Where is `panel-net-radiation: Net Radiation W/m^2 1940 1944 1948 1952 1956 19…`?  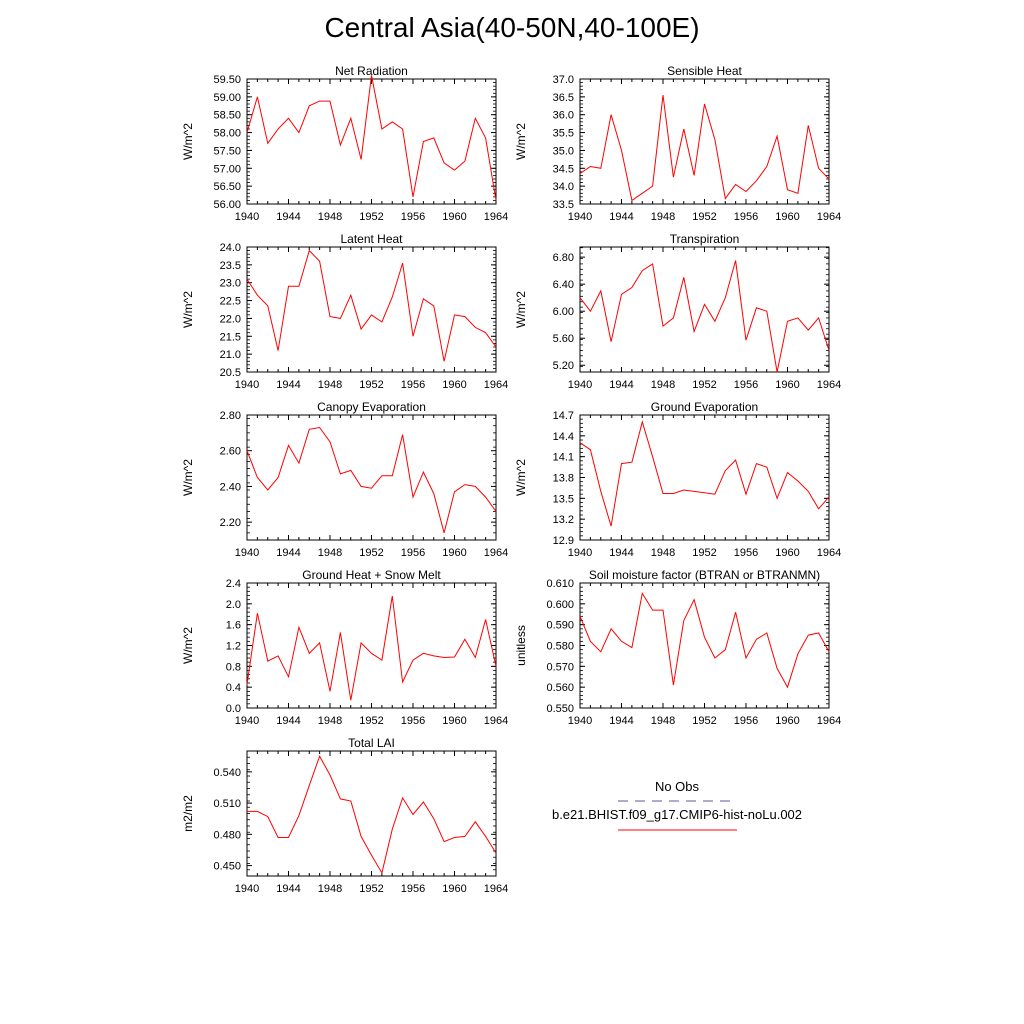 panel-net-radiation: Net Radiation W/m^2 1940 1944 1948 1952 1956 19… is located at coordinates (344, 143).